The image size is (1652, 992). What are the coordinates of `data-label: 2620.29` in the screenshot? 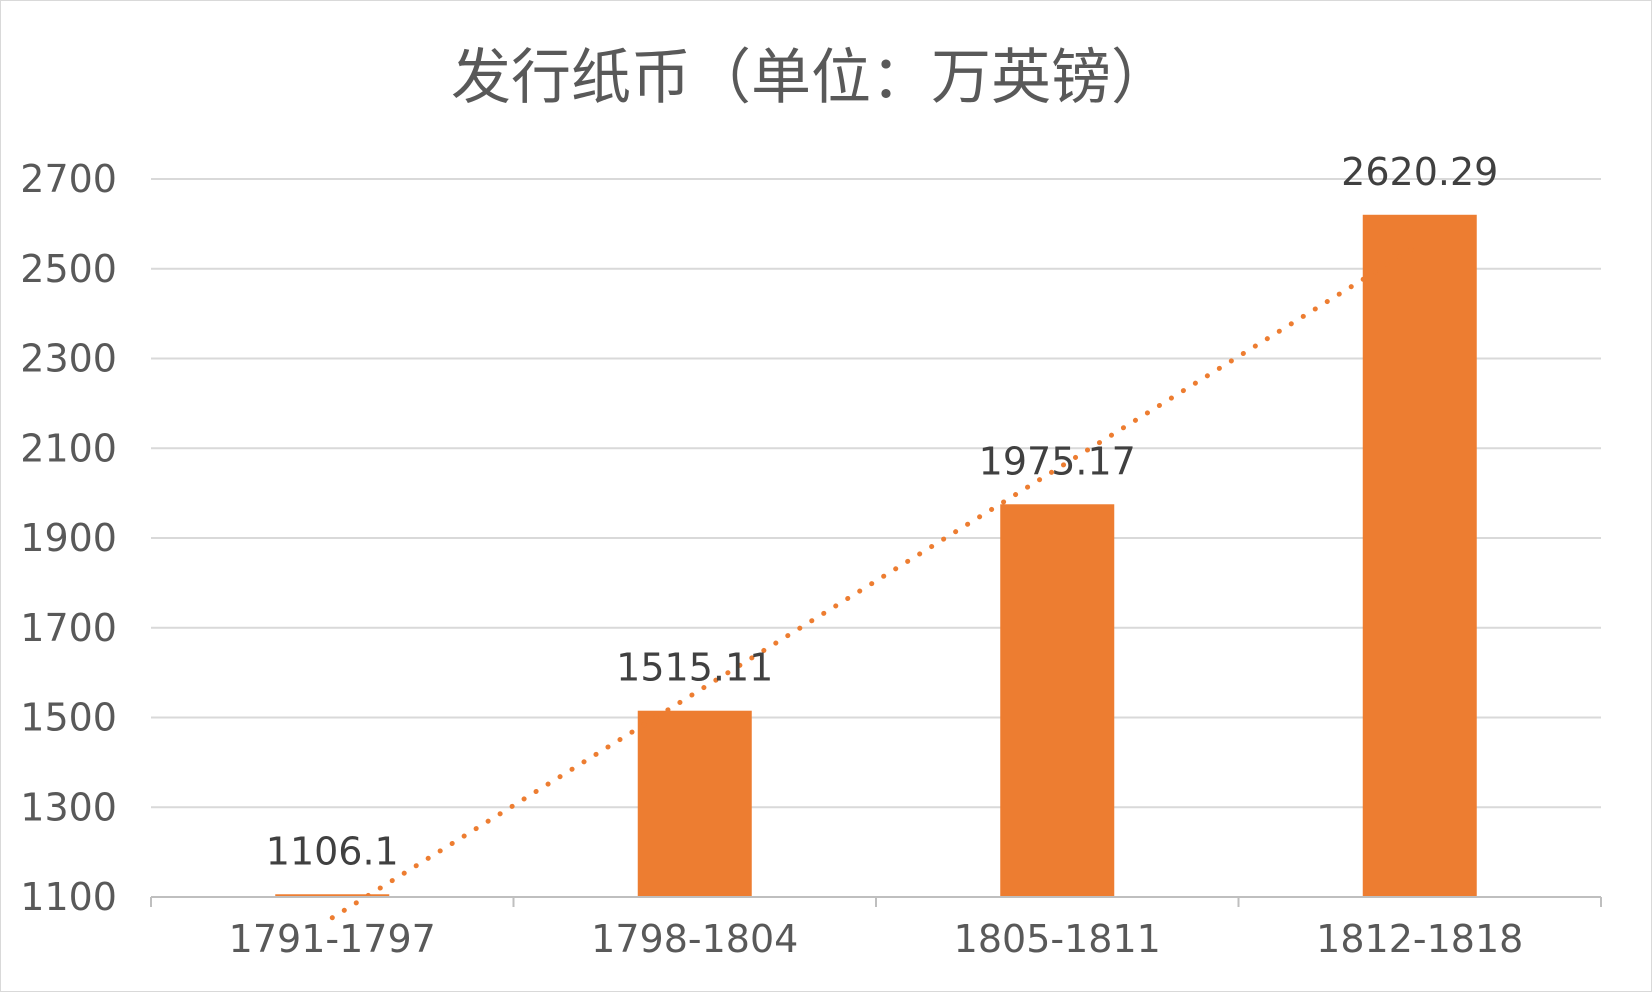 It's located at (1419, 172).